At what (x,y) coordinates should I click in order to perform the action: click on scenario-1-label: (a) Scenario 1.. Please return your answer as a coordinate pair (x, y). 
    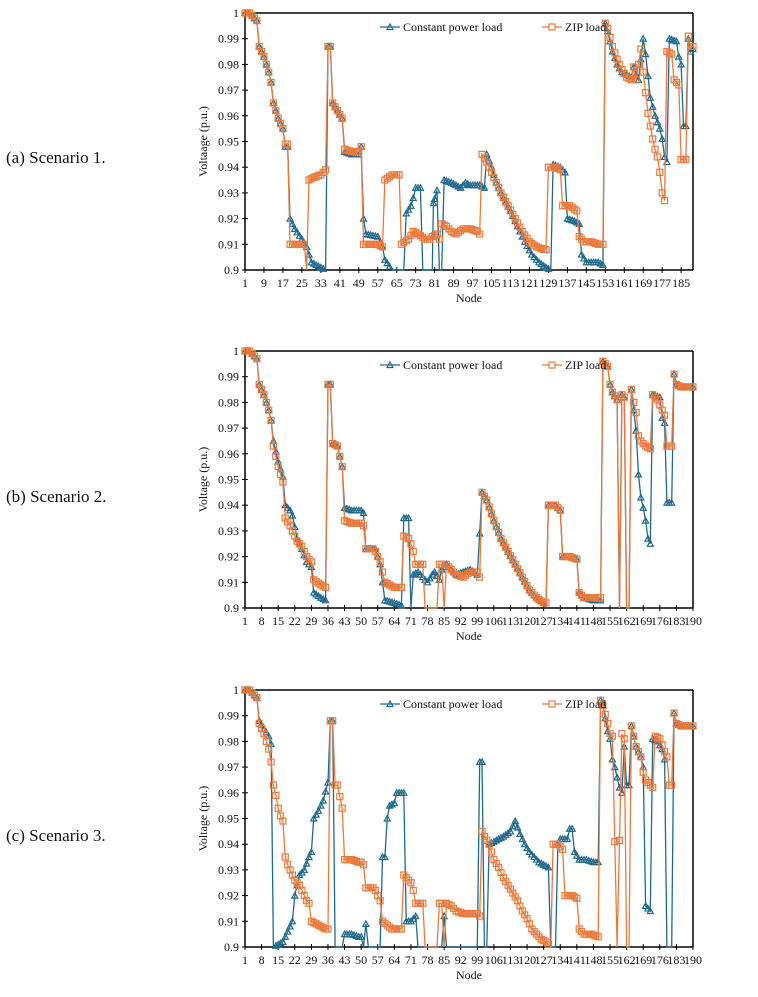
    Looking at the image, I should click on (56, 157).